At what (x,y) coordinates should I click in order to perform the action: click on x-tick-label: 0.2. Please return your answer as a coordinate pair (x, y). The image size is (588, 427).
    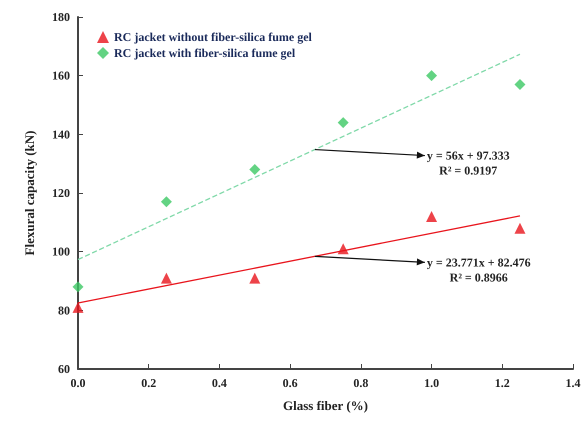
    Looking at the image, I should click on (148, 383).